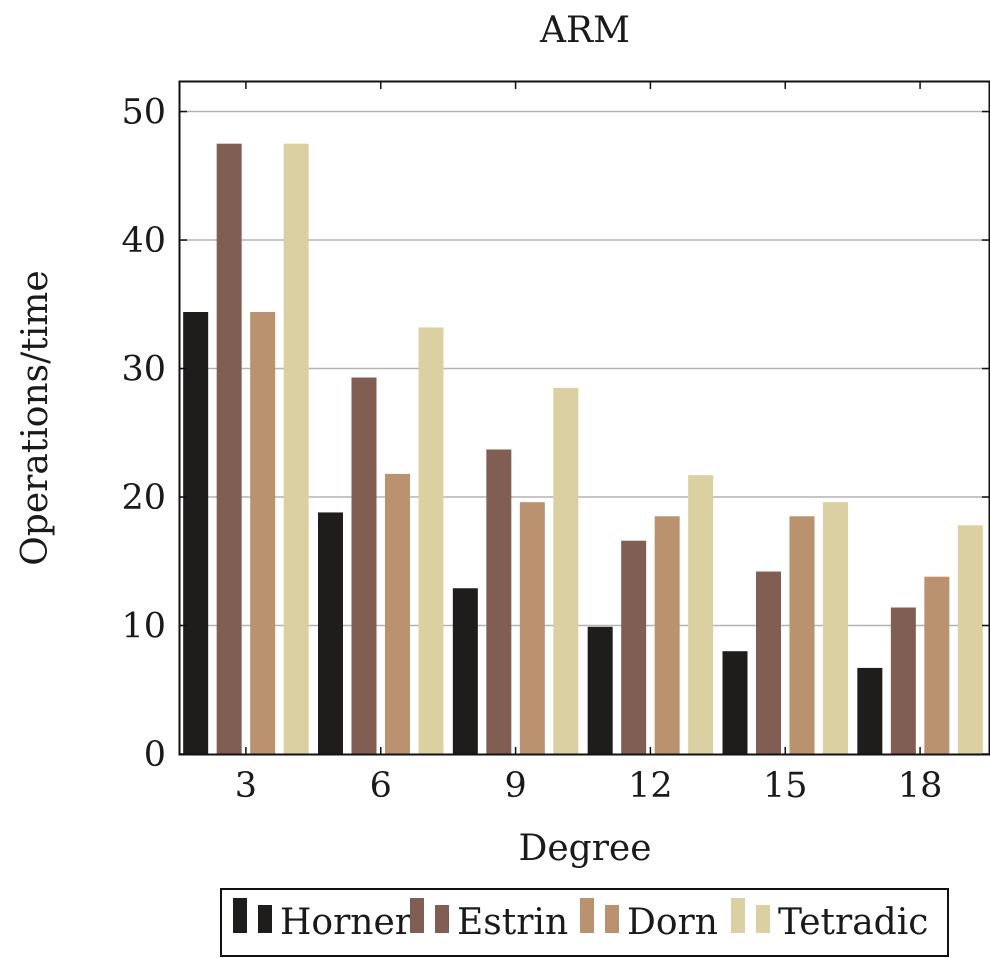  What do you see at coordinates (143, 370) in the screenshot?
I see `y-tick-label: 30` at bounding box center [143, 370].